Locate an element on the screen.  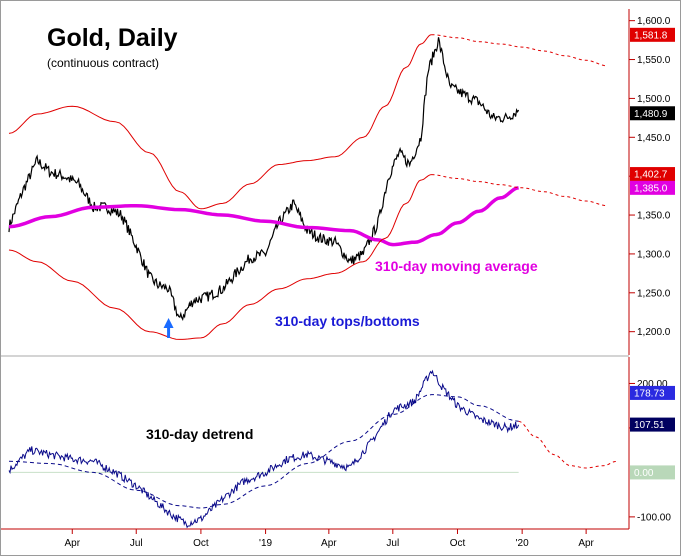
detrend-badge-label: 107.51 is located at coordinates (649, 425).